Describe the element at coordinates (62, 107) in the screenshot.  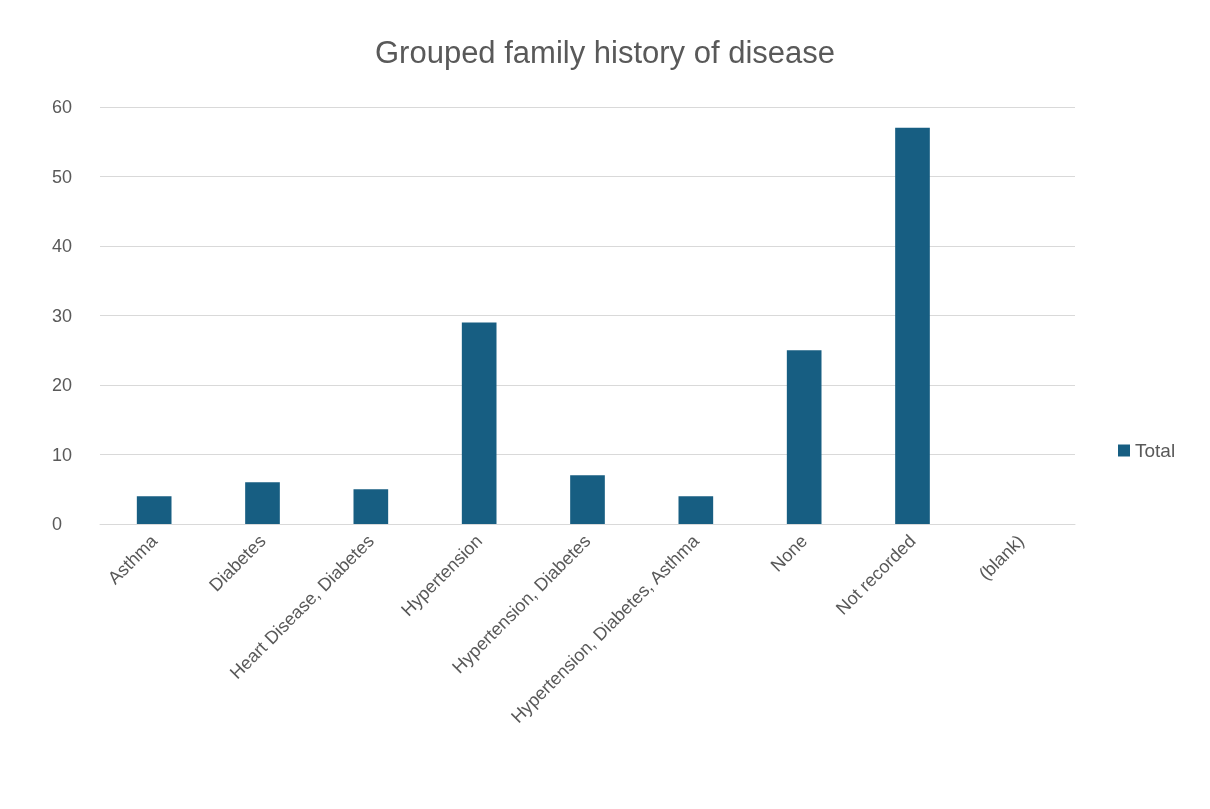
I see `y-tick-label: 60` at that location.